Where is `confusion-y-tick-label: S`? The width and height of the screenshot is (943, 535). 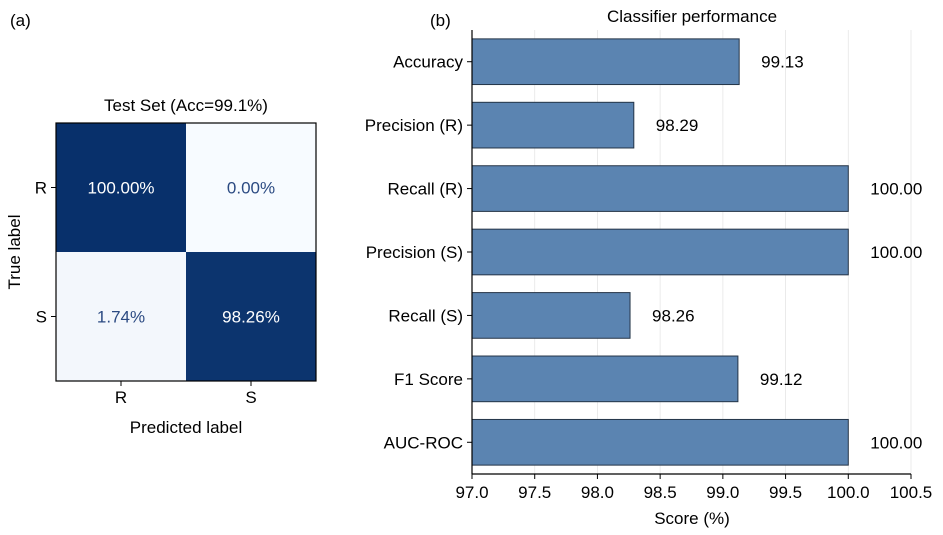
confusion-y-tick-label: S is located at coordinates (41, 317).